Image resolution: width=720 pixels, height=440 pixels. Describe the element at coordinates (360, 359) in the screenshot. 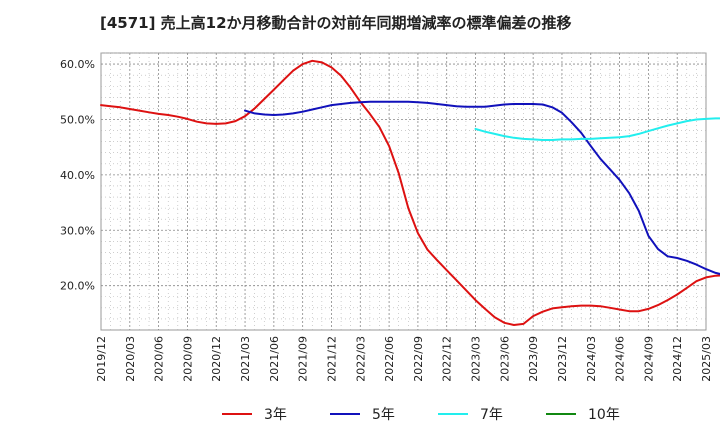

I see `x-tick-label: 2022/03` at that location.